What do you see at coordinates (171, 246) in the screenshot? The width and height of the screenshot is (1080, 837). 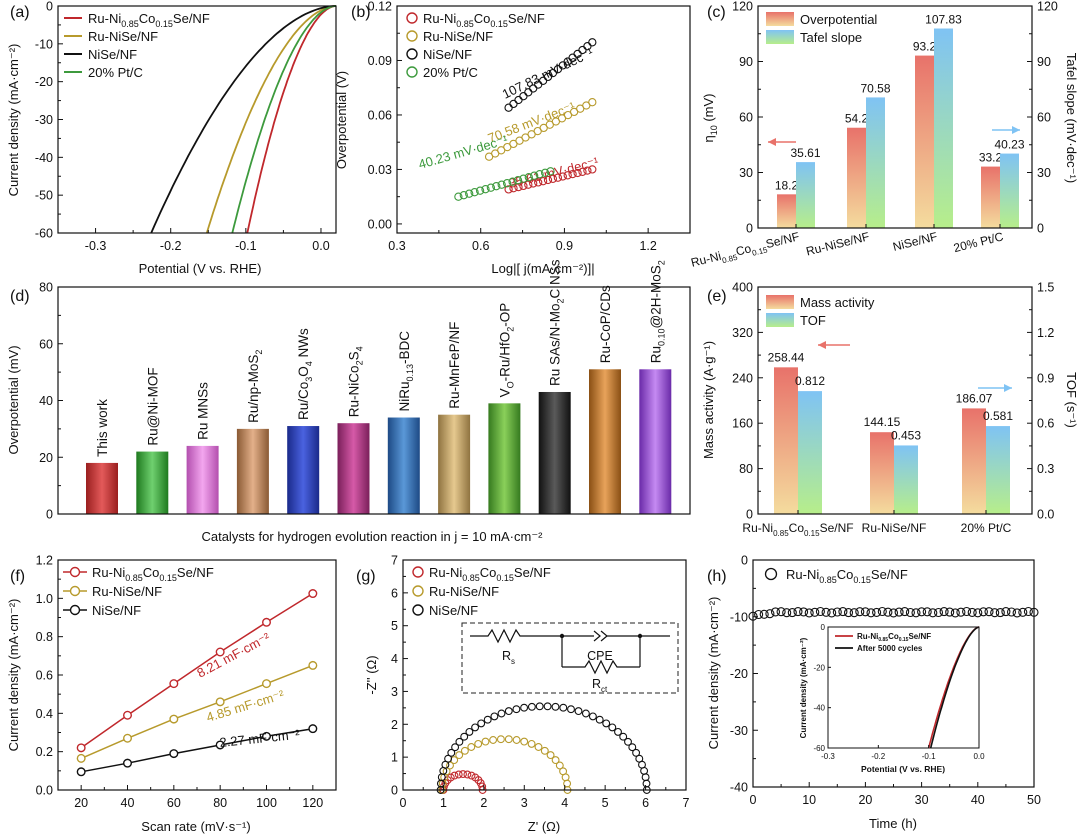 I see `x-tick-label: -0.2` at bounding box center [171, 246].